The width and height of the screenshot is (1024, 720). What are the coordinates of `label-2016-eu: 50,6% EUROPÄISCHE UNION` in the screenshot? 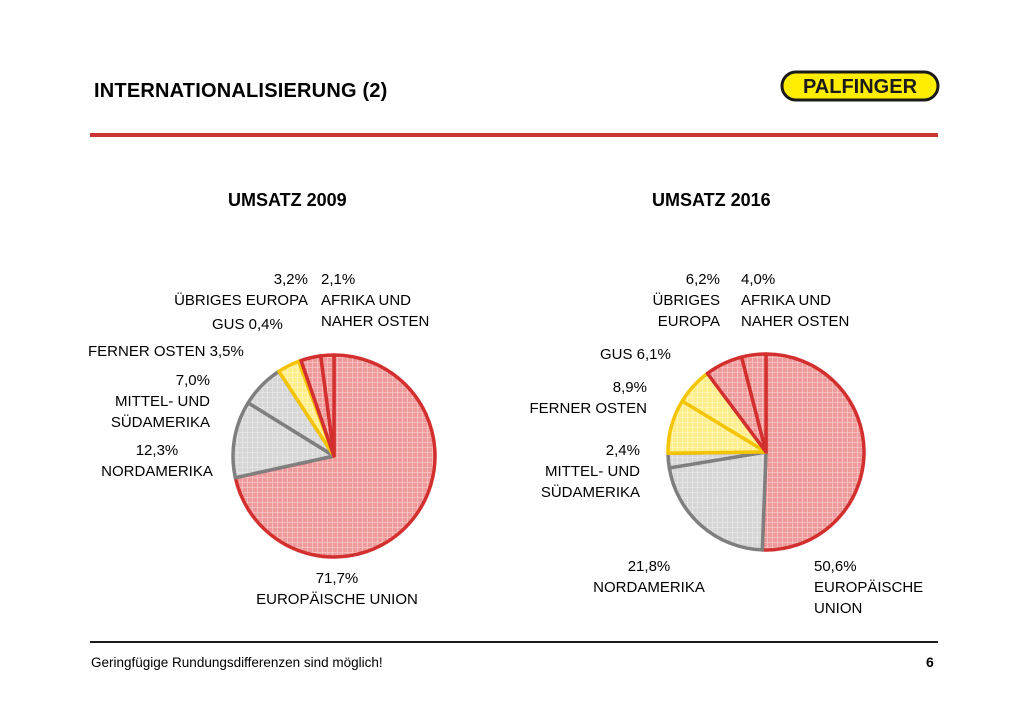 It's located at (868, 587).